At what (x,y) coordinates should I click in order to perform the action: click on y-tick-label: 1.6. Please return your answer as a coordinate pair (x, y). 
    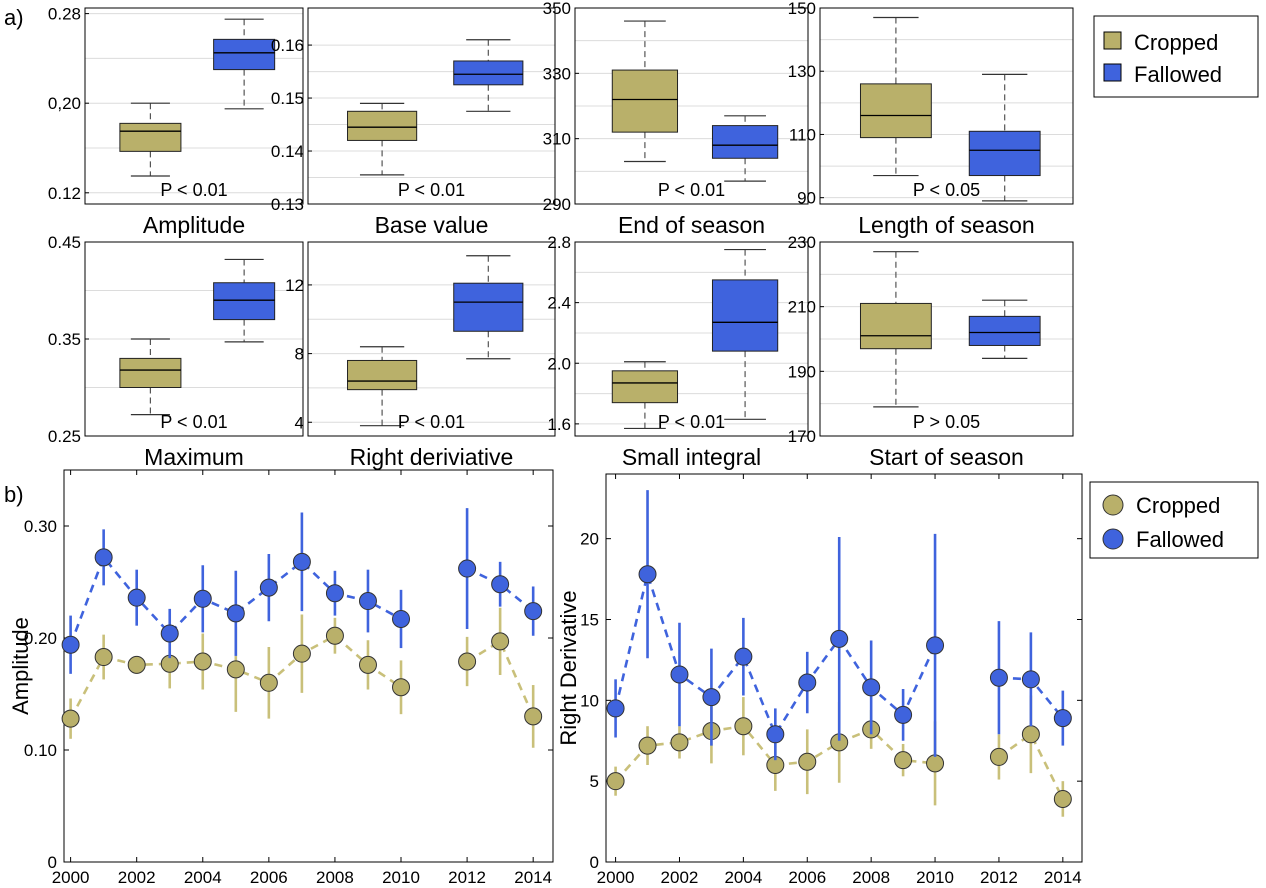
    Looking at the image, I should click on (559, 424).